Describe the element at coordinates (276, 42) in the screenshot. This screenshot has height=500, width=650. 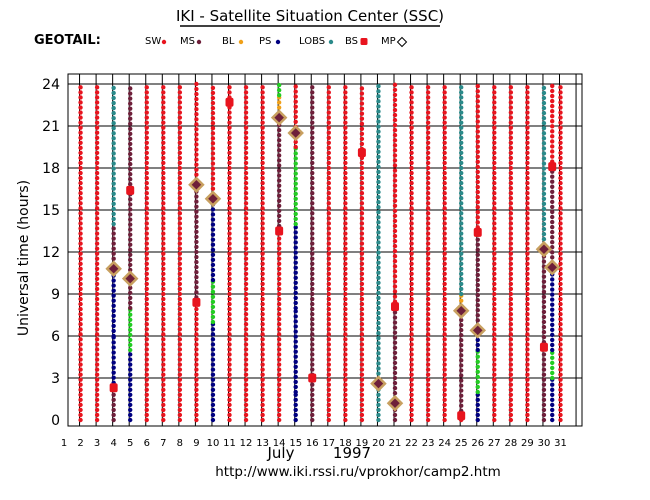
I see `legend: SW MS BL PS LOBS BS MP` at that location.